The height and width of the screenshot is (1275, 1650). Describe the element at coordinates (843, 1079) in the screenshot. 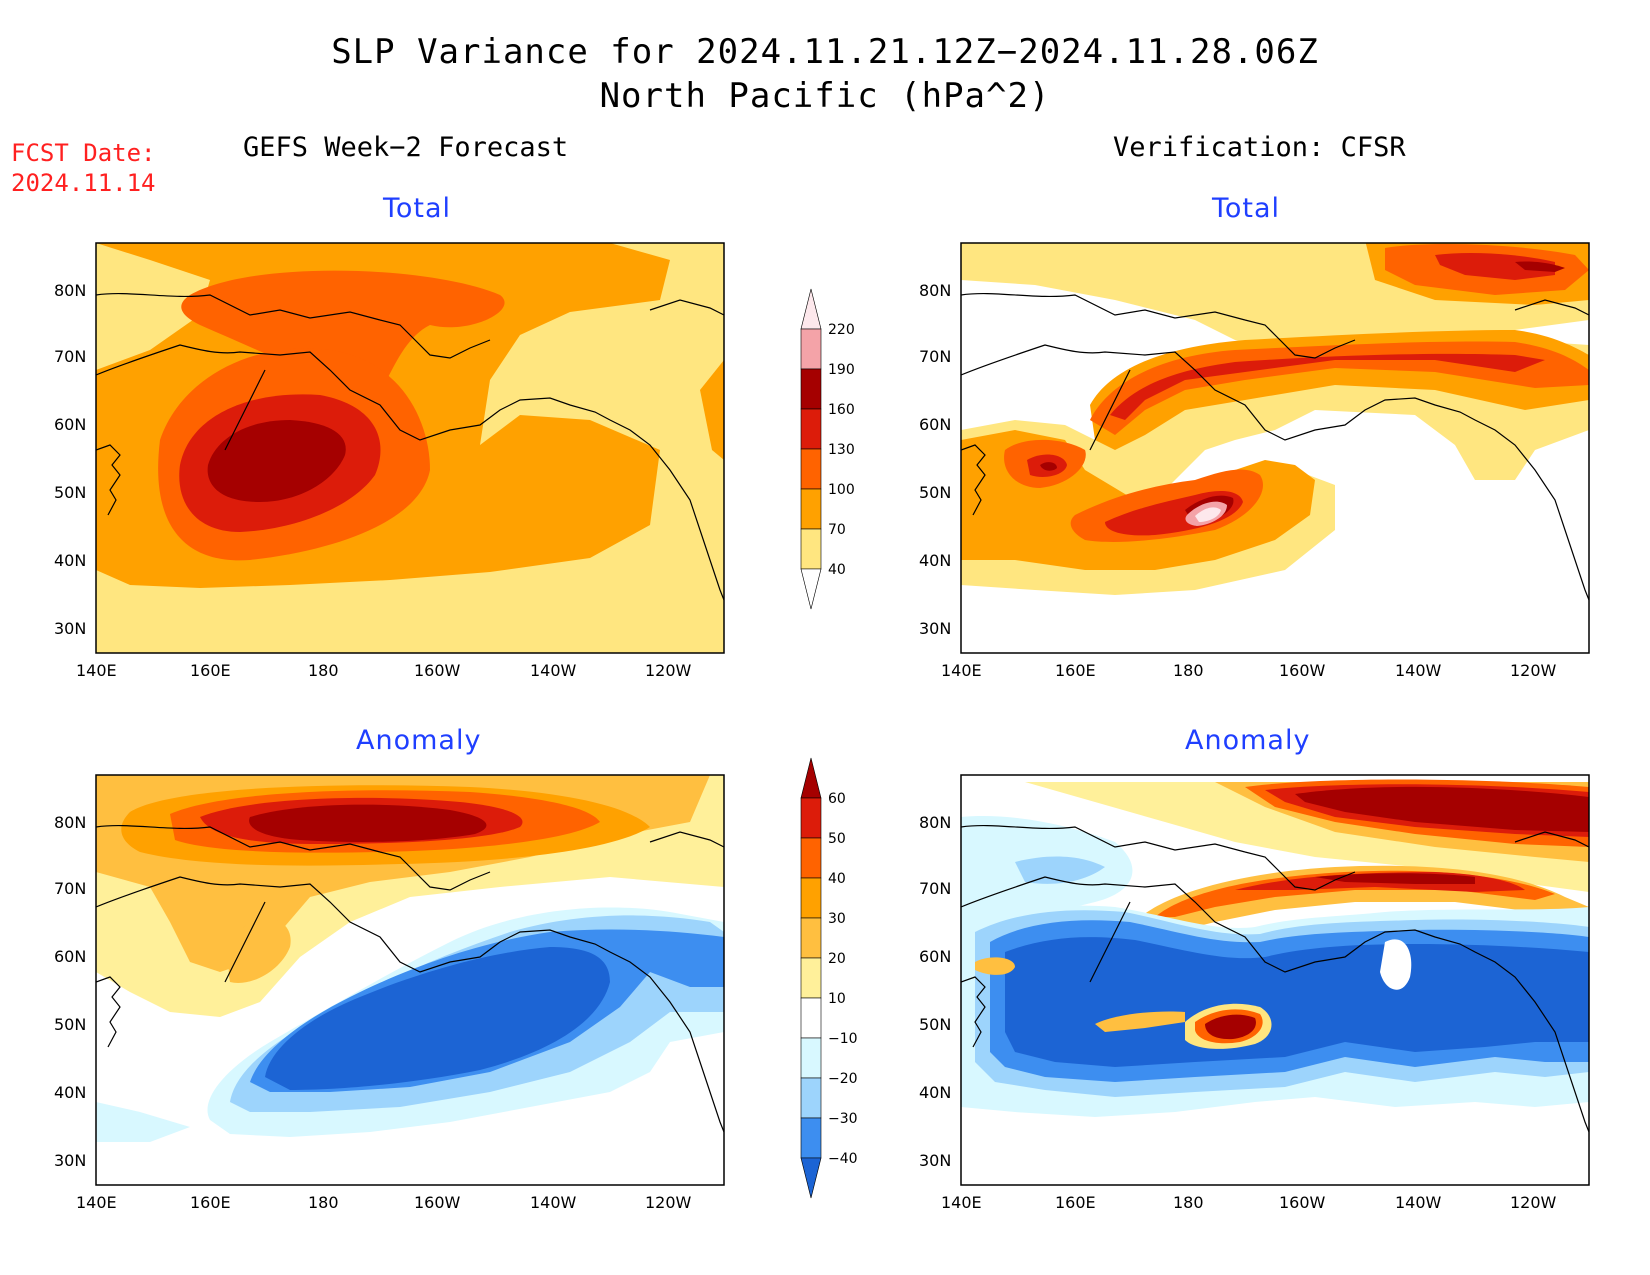

I see `colorbar-tick-label: −20` at that location.